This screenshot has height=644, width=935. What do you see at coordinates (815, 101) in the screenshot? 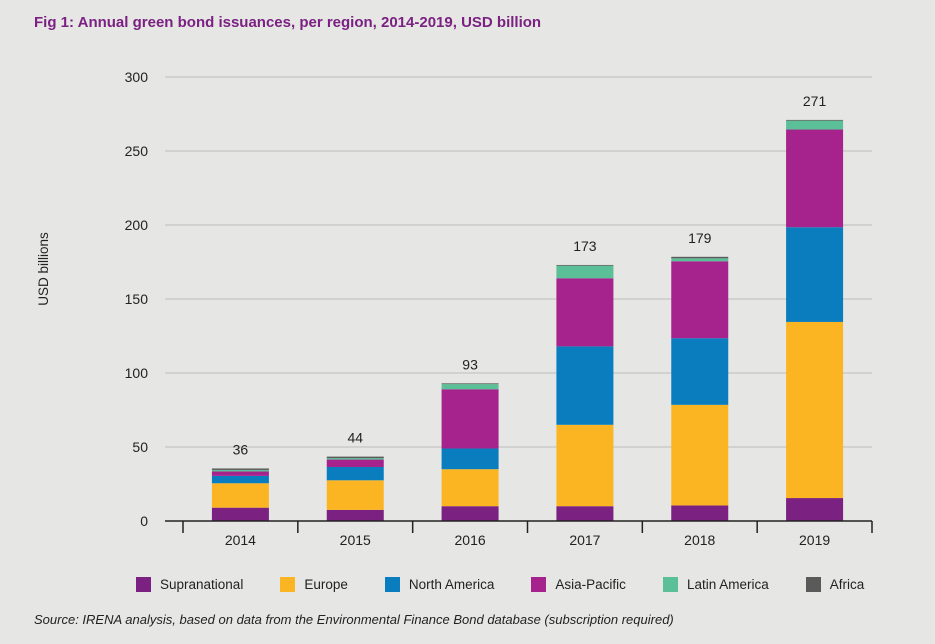
I see `total-label: 271` at bounding box center [815, 101].